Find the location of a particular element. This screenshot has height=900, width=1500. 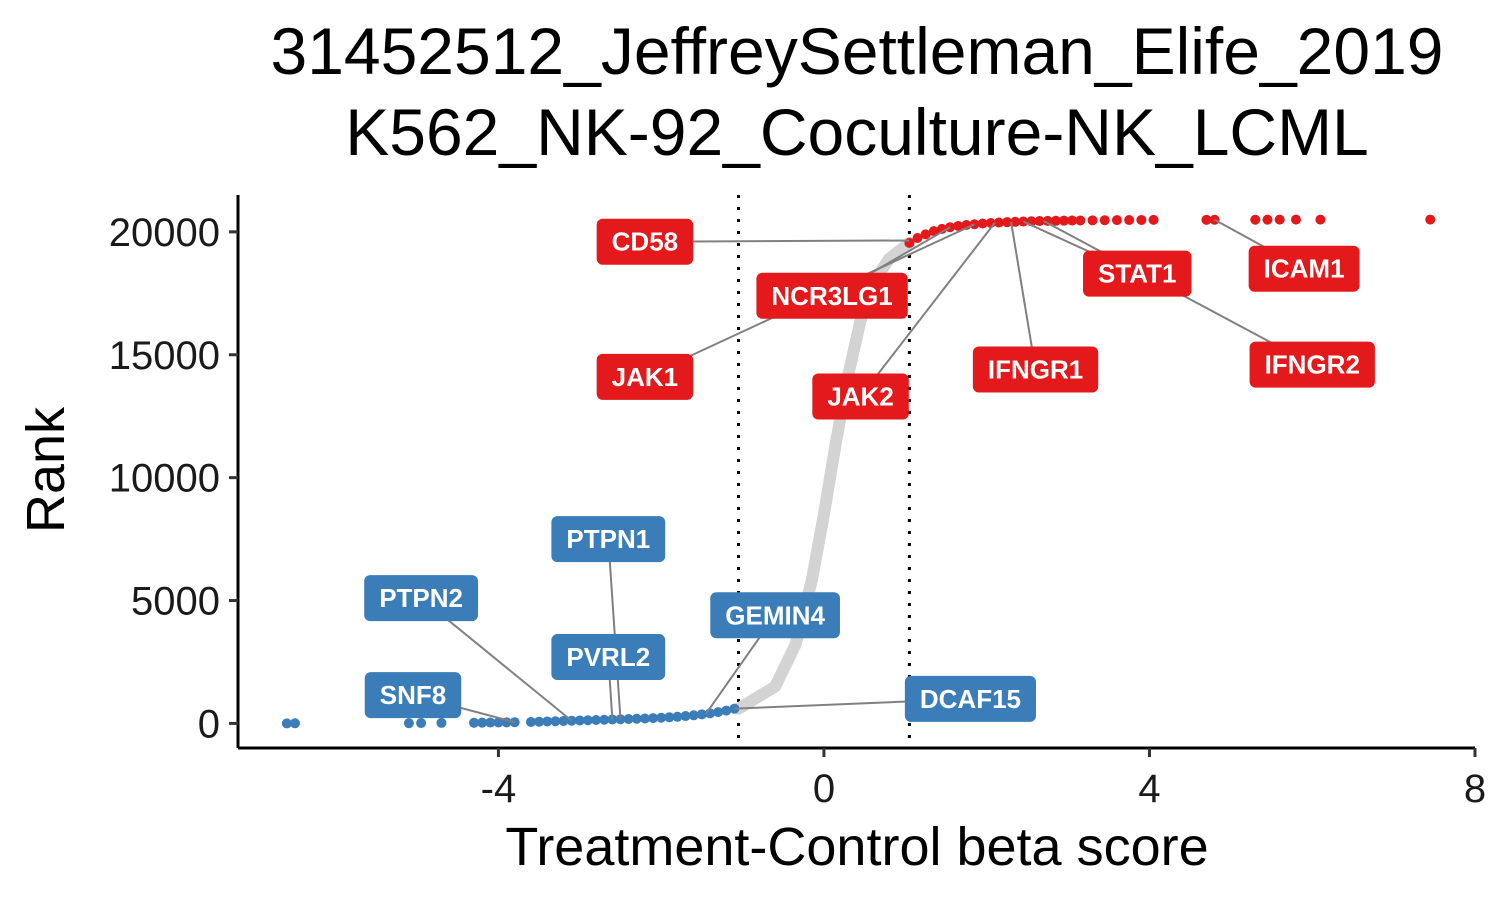

label-text: DCAF15 is located at coordinates (970, 699).